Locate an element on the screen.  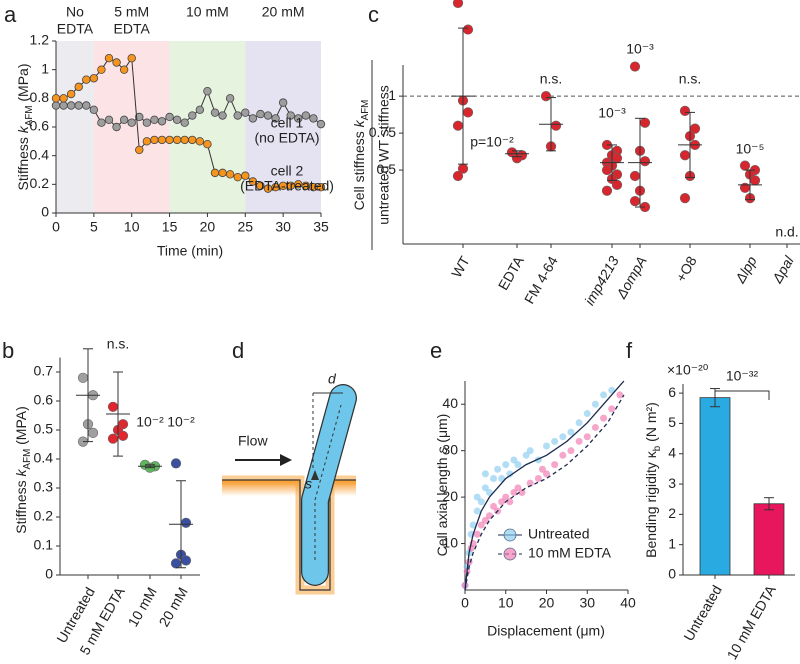
y-tick-label: 1.2 is located at coordinates (40, 40).